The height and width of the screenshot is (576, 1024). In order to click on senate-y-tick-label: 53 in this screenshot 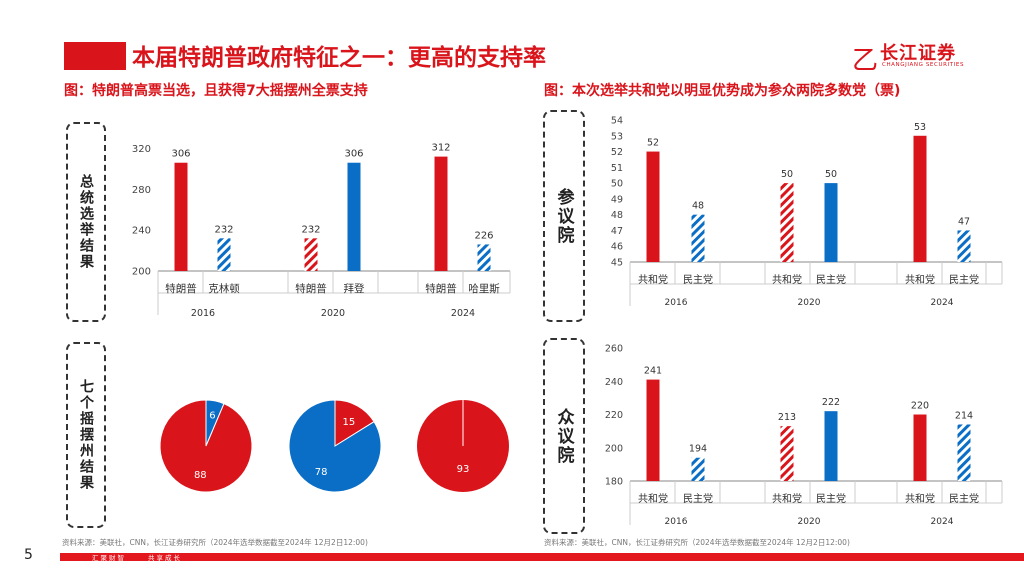, I will do `click(617, 136)`.